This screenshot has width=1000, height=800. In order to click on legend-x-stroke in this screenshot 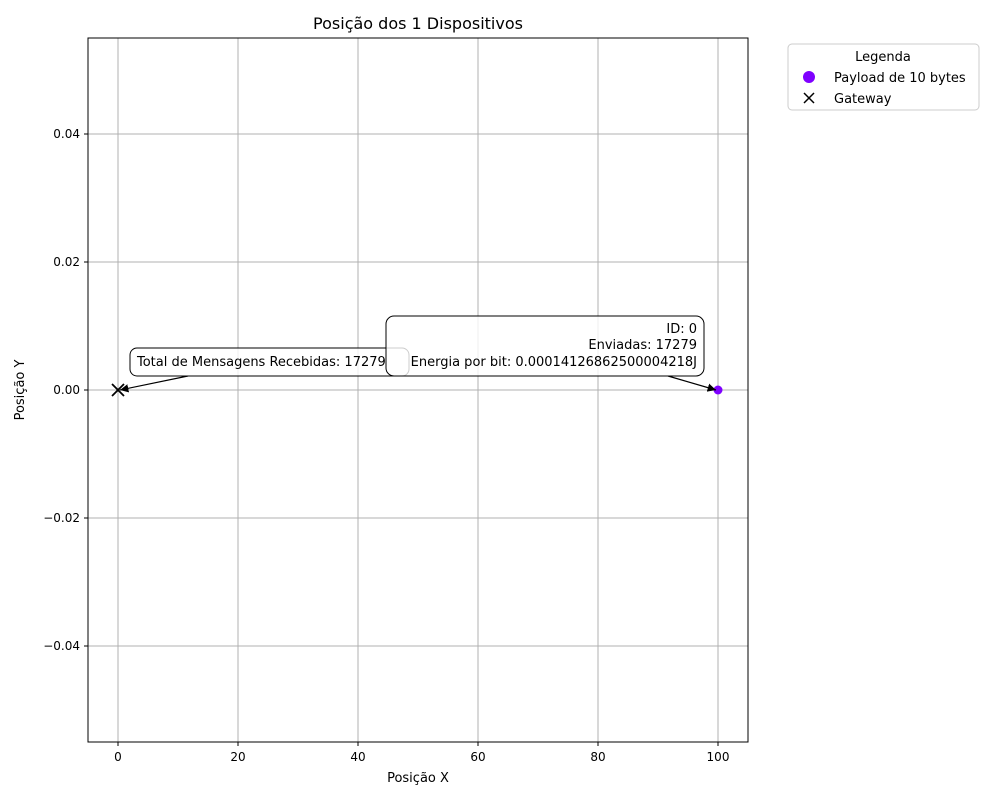, I will do `click(809, 98)`.